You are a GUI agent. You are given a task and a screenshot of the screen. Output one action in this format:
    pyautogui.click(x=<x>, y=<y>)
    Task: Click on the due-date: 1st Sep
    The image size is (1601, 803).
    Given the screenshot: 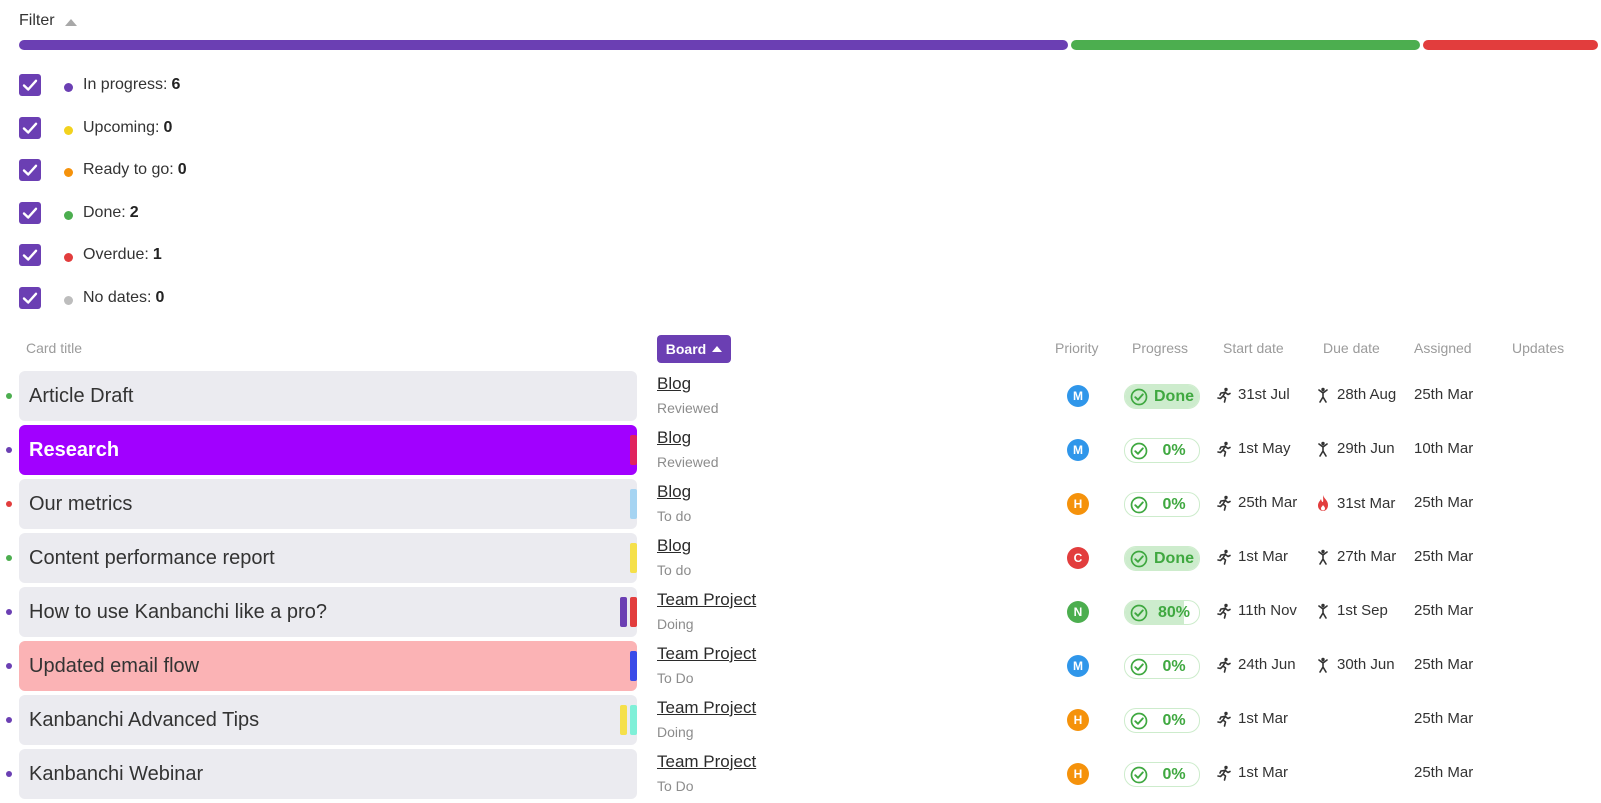 What is the action you would take?
    pyautogui.click(x=1351, y=610)
    